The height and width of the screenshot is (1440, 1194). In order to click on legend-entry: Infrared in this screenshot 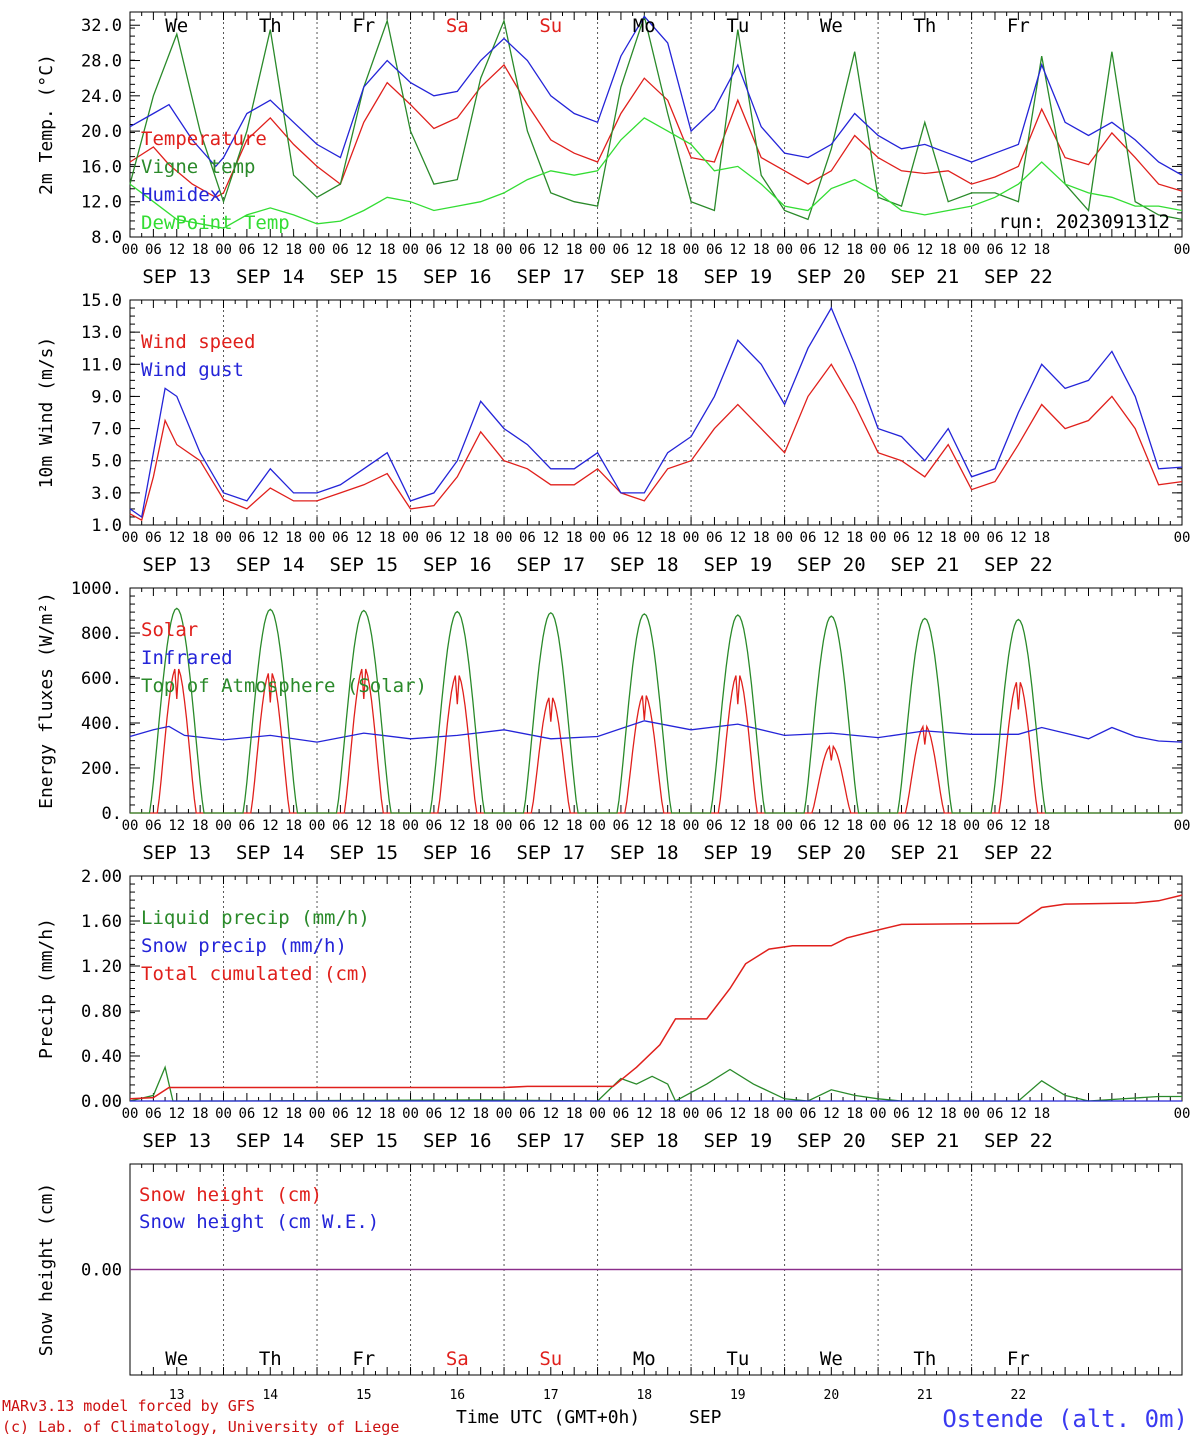, I will do `click(187, 658)`.